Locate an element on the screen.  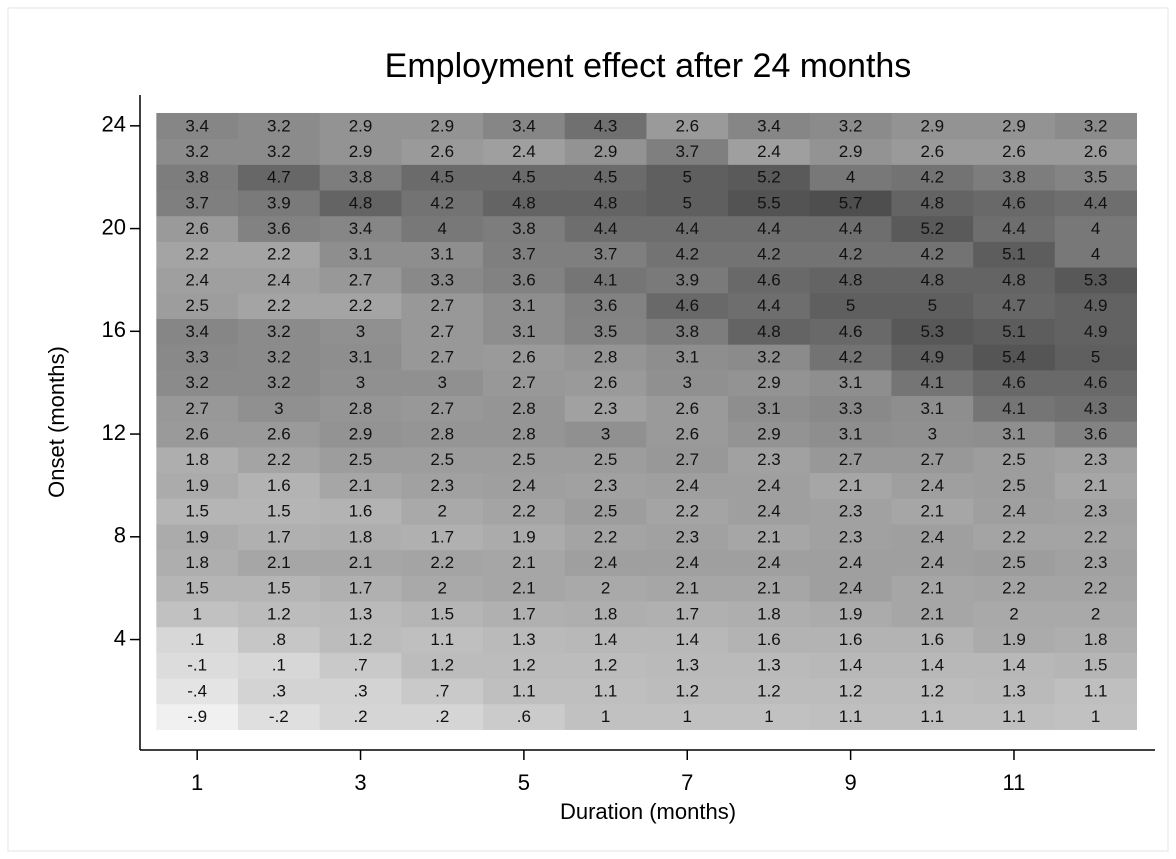
cell-label: 1 is located at coordinates (605, 716).